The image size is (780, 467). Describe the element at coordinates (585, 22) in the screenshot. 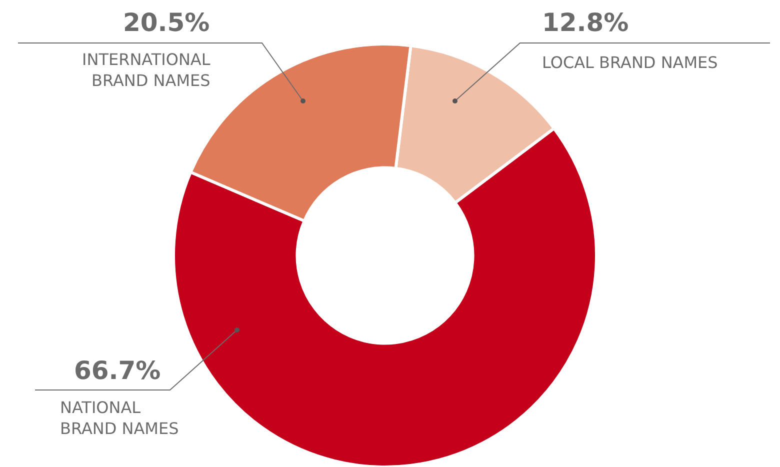

I see `data-label: 12.8%` at that location.